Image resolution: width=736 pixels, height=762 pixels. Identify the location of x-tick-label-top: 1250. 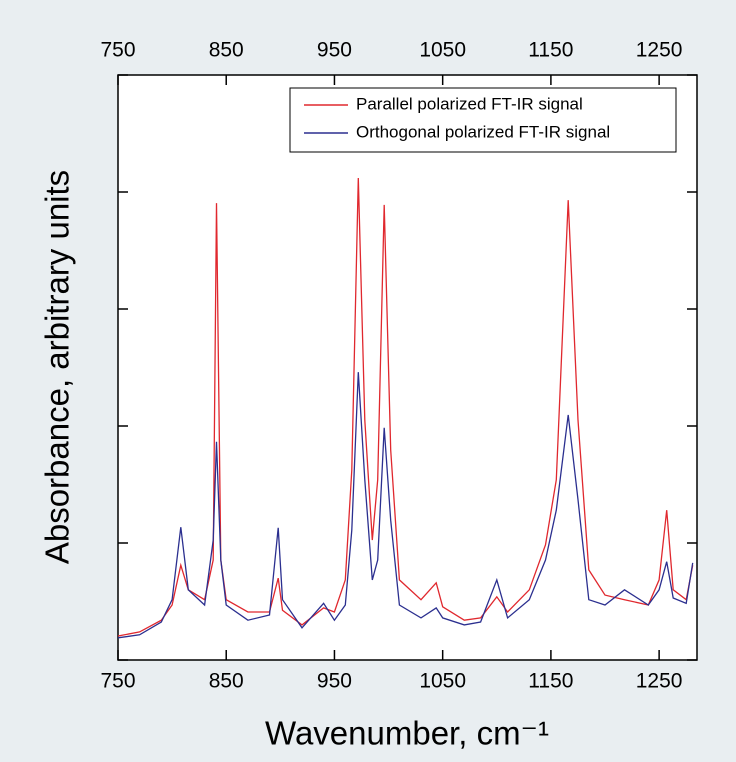
(659, 50).